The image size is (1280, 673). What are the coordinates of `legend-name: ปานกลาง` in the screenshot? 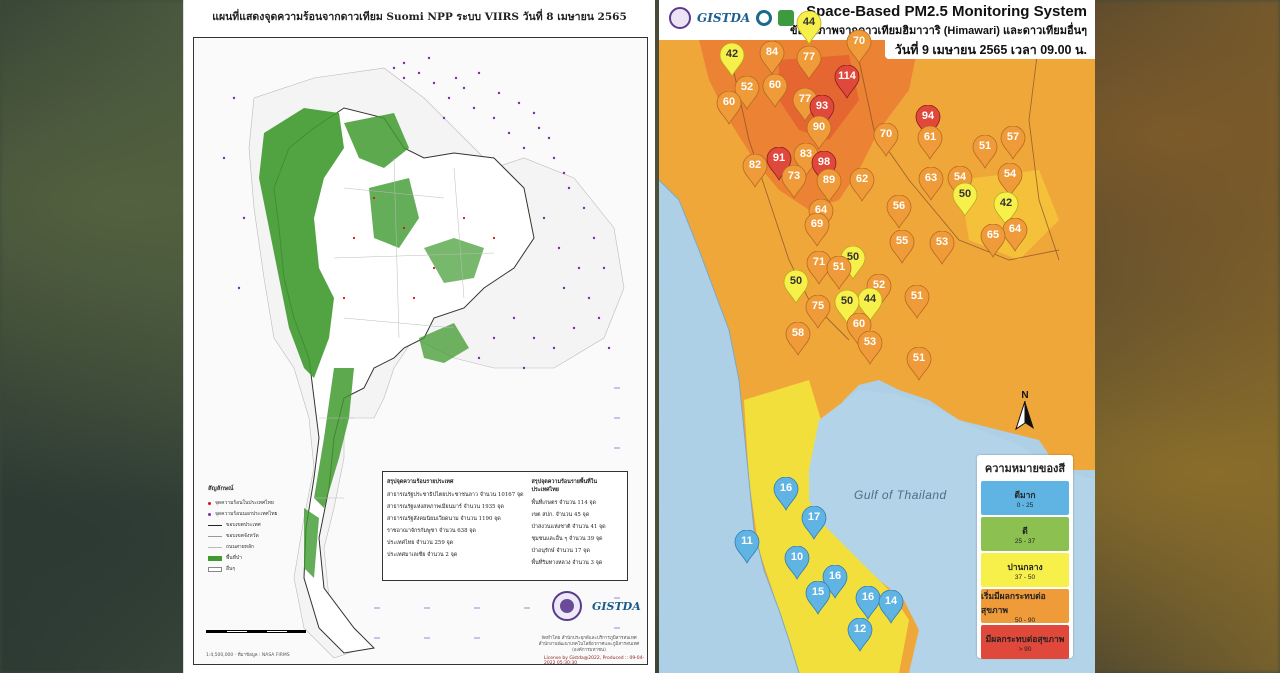 It's located at (1025, 566).